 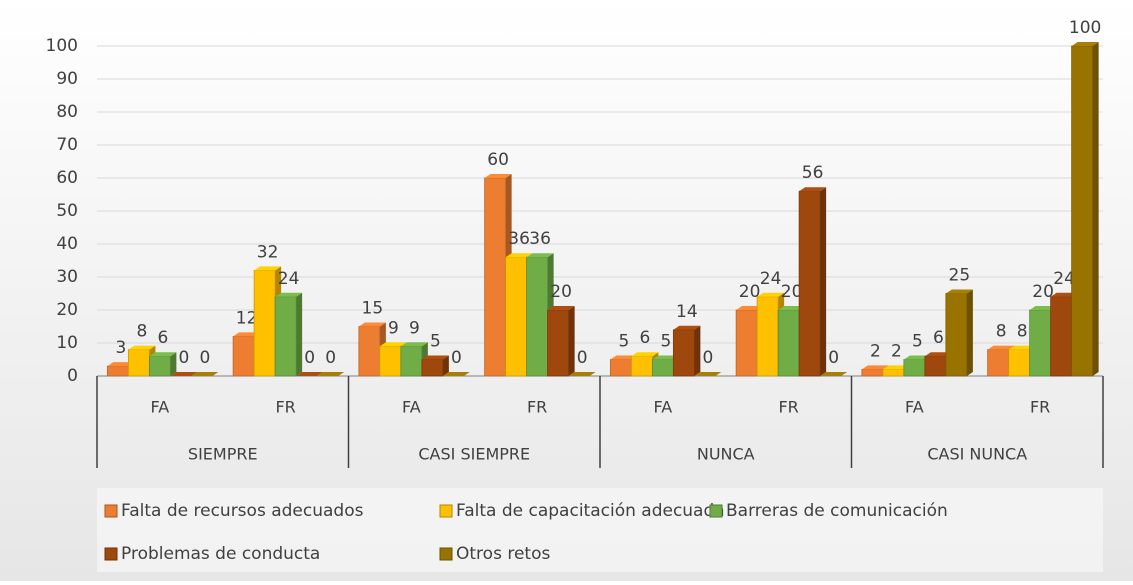 I want to click on x-tick-label: FA, so click(x=411, y=407).